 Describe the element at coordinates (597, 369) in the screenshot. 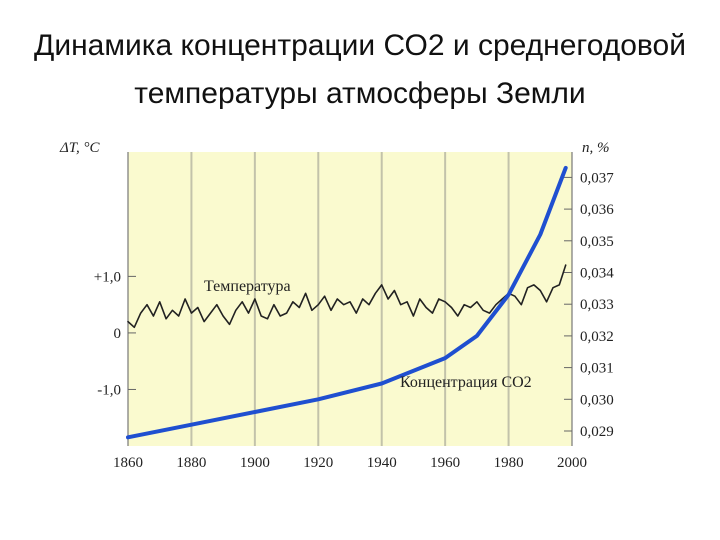

I see `right-tick-label: 0,031` at that location.